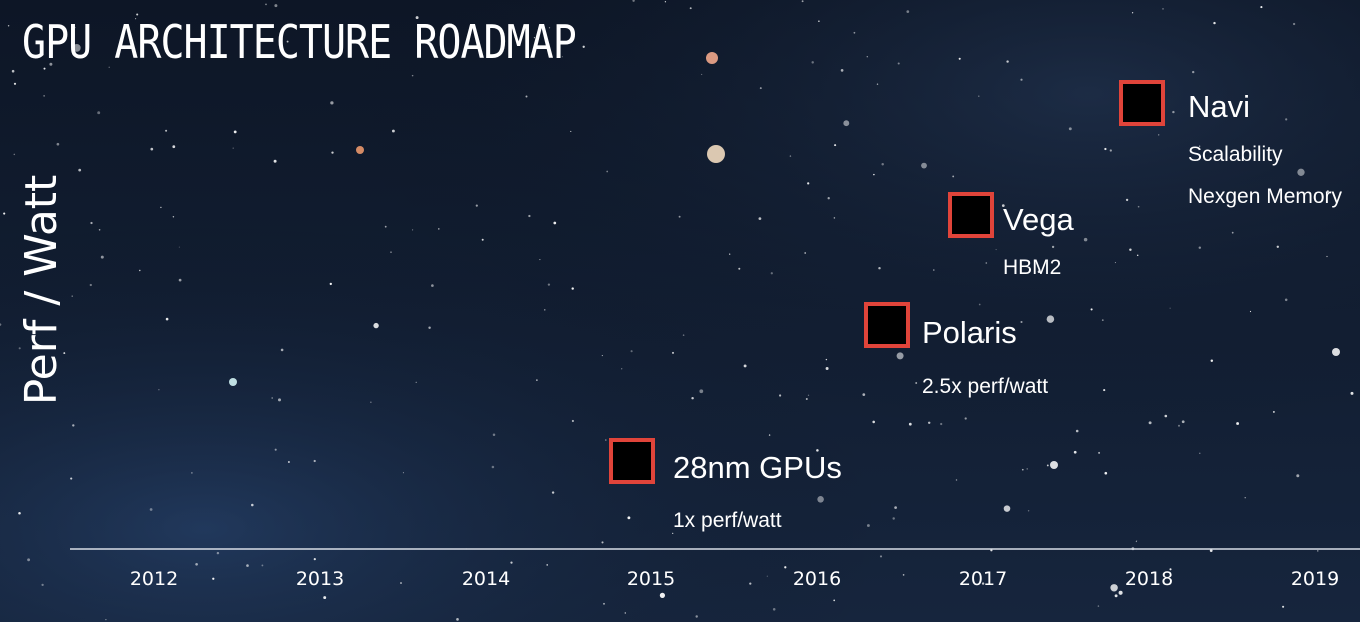  What do you see at coordinates (41, 290) in the screenshot?
I see `y-axis-label: Perf / Watt` at bounding box center [41, 290].